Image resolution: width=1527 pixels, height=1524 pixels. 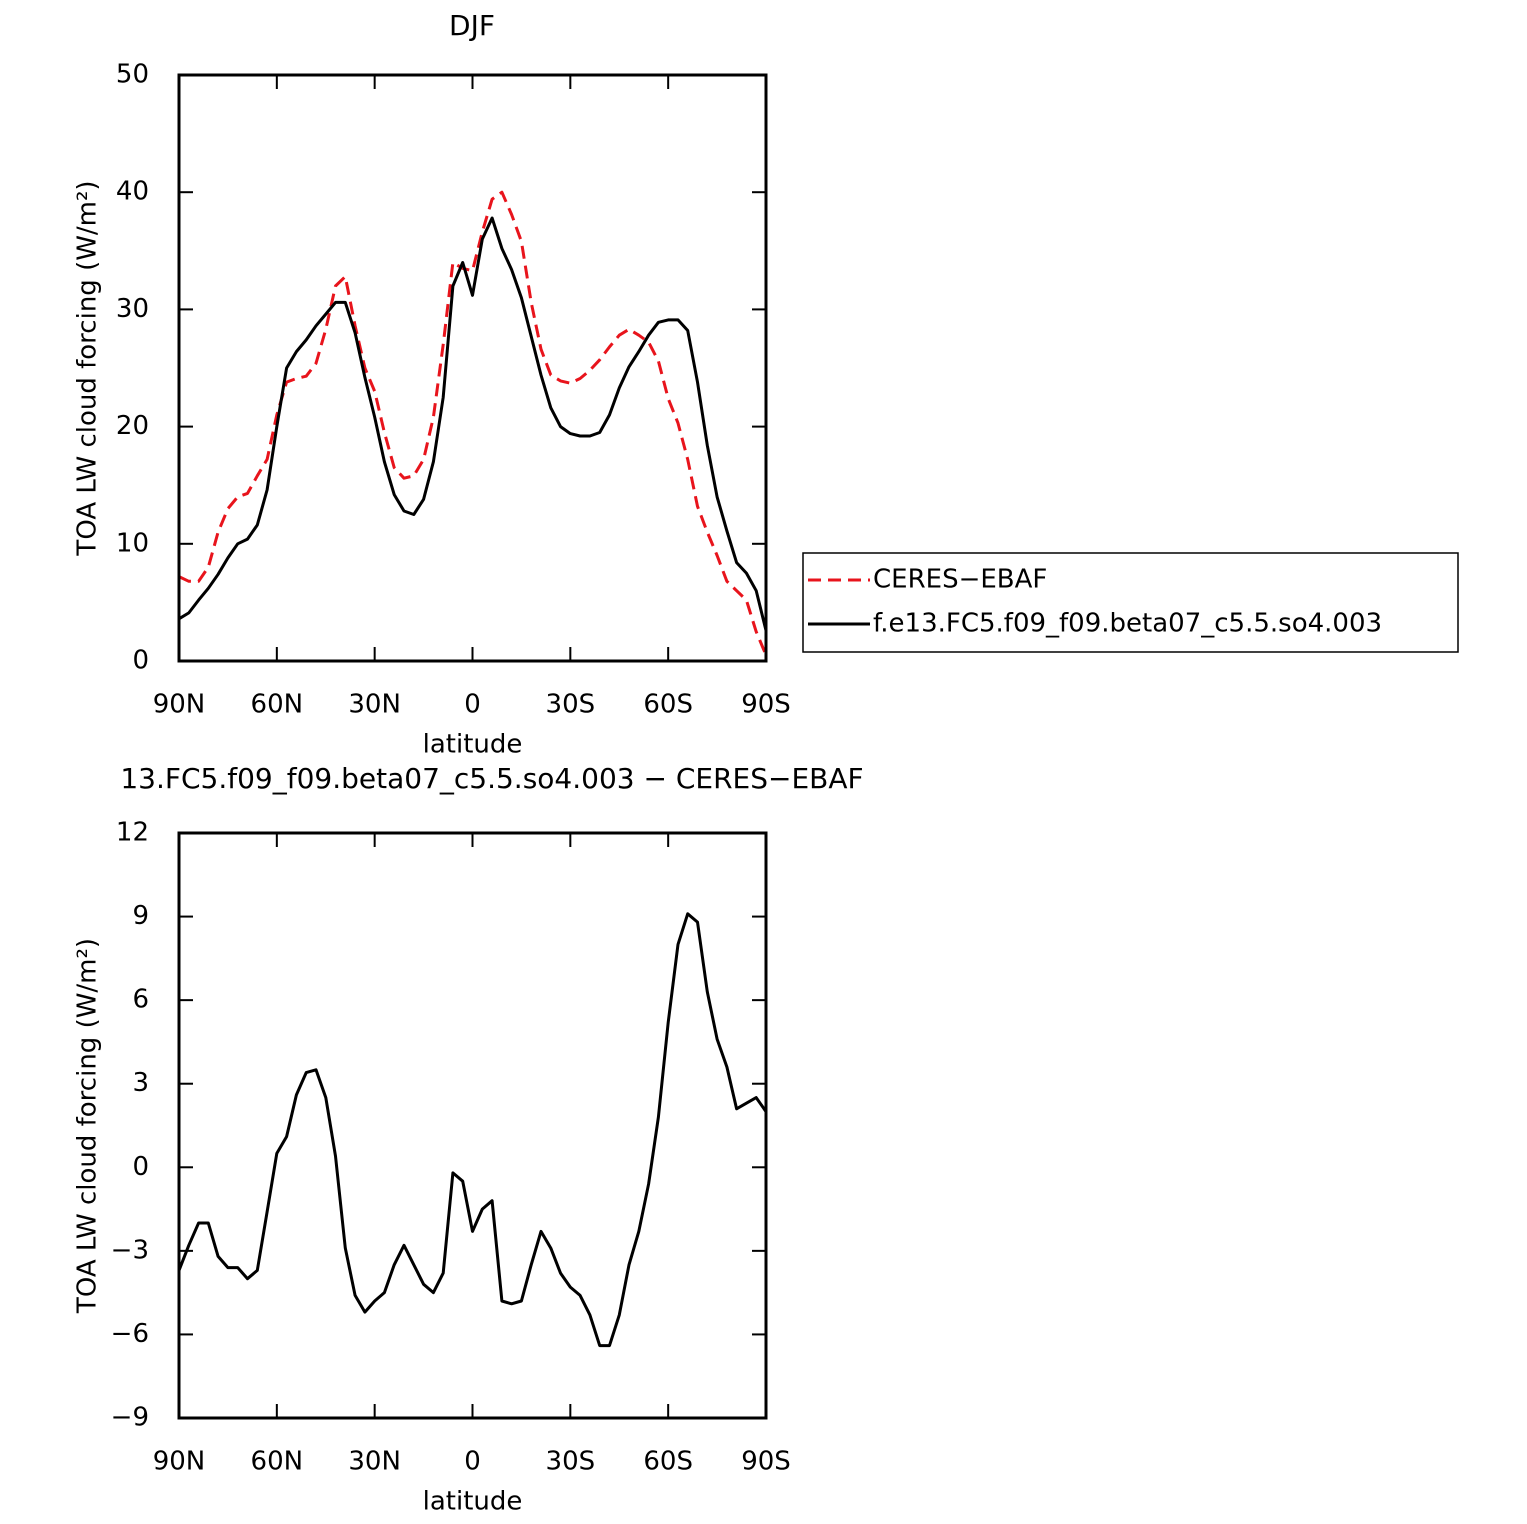 What do you see at coordinates (140, 1083) in the screenshot?
I see `y-tick-label: 3` at bounding box center [140, 1083].